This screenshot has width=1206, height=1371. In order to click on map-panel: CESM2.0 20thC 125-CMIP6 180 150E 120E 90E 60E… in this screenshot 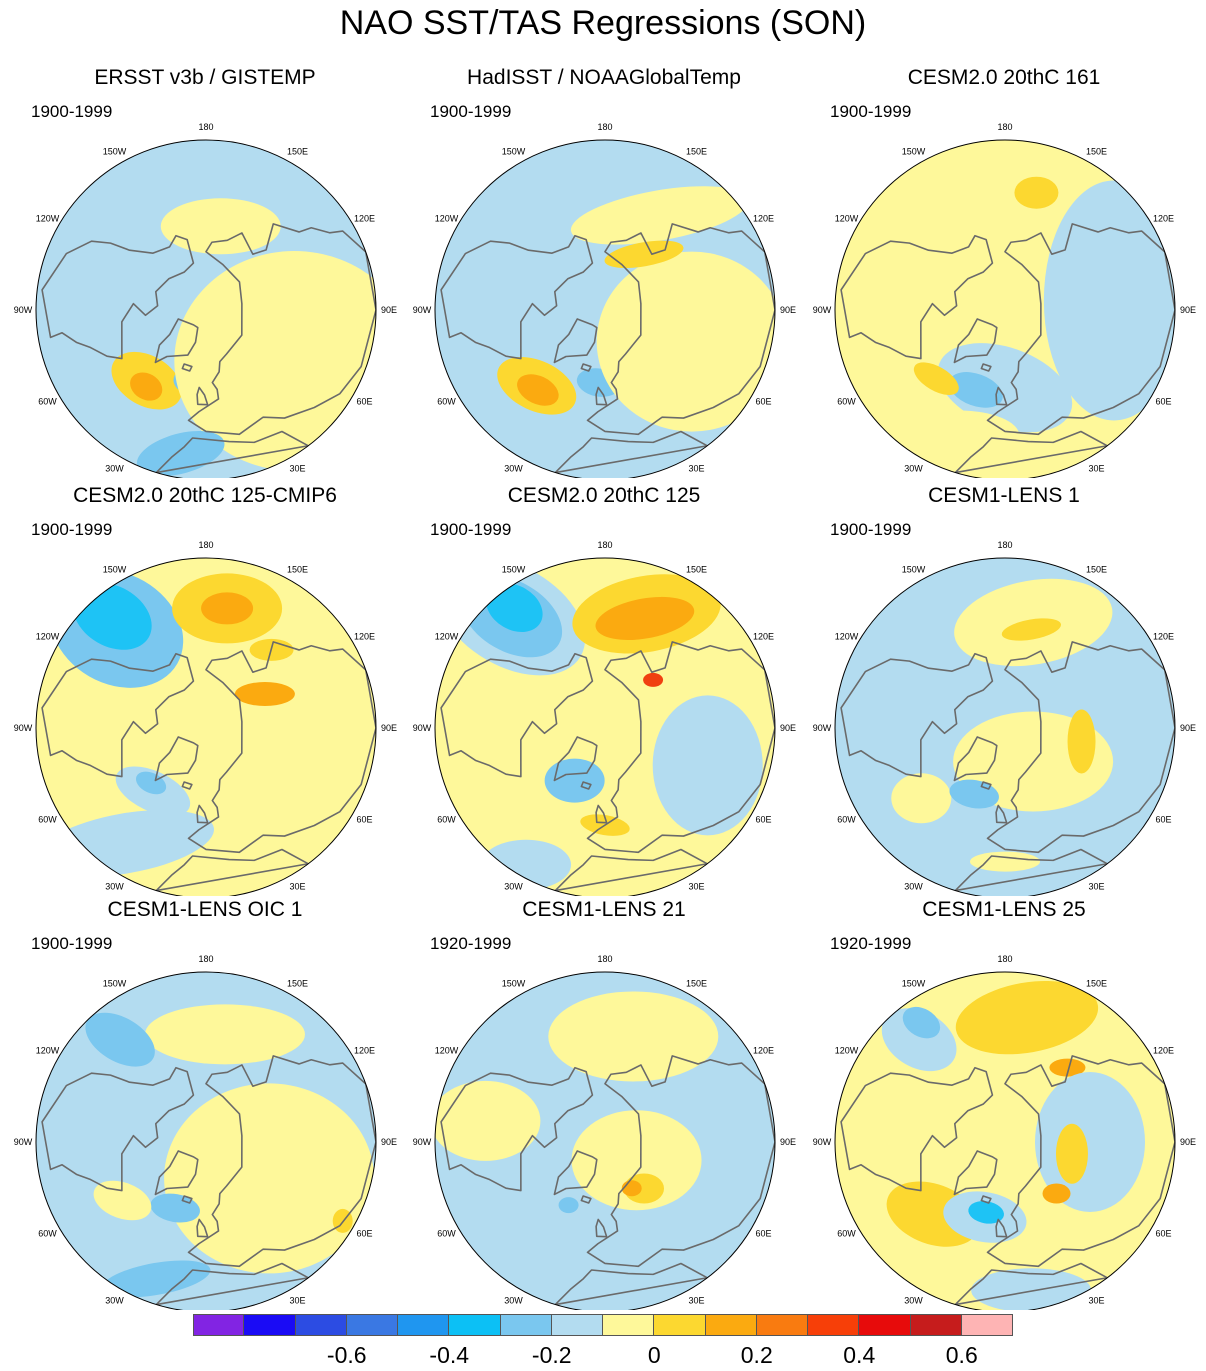, I will do `click(205, 690)`.